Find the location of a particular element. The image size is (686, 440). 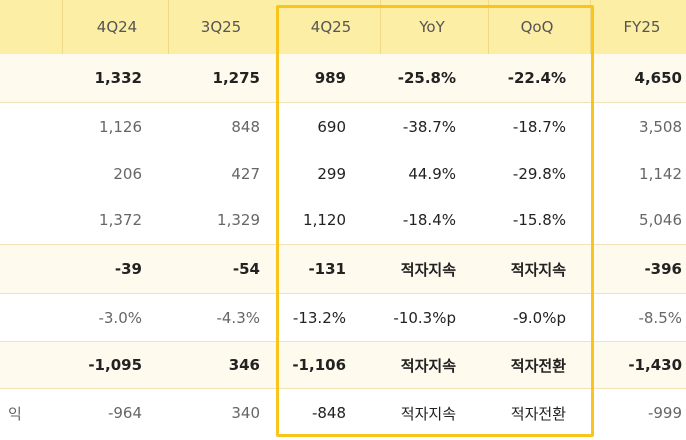

row-label: 익 is located at coordinates (15, 413).